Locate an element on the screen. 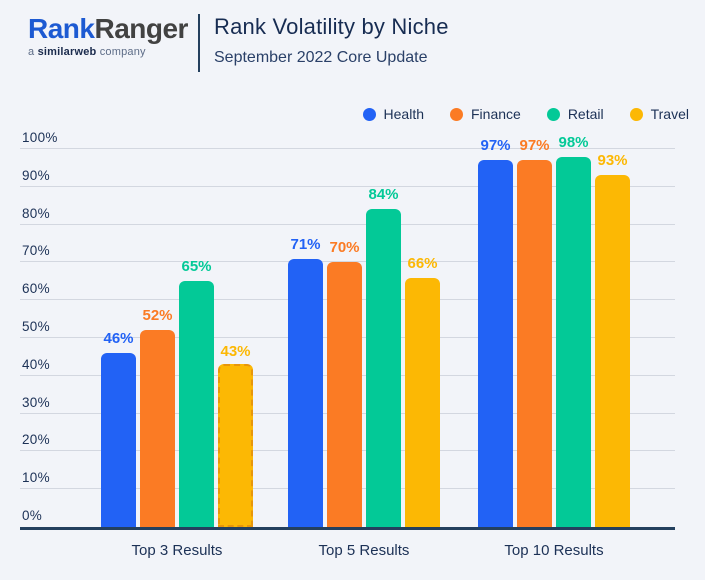  y-axis-tick-label: 100% is located at coordinates (40, 137).